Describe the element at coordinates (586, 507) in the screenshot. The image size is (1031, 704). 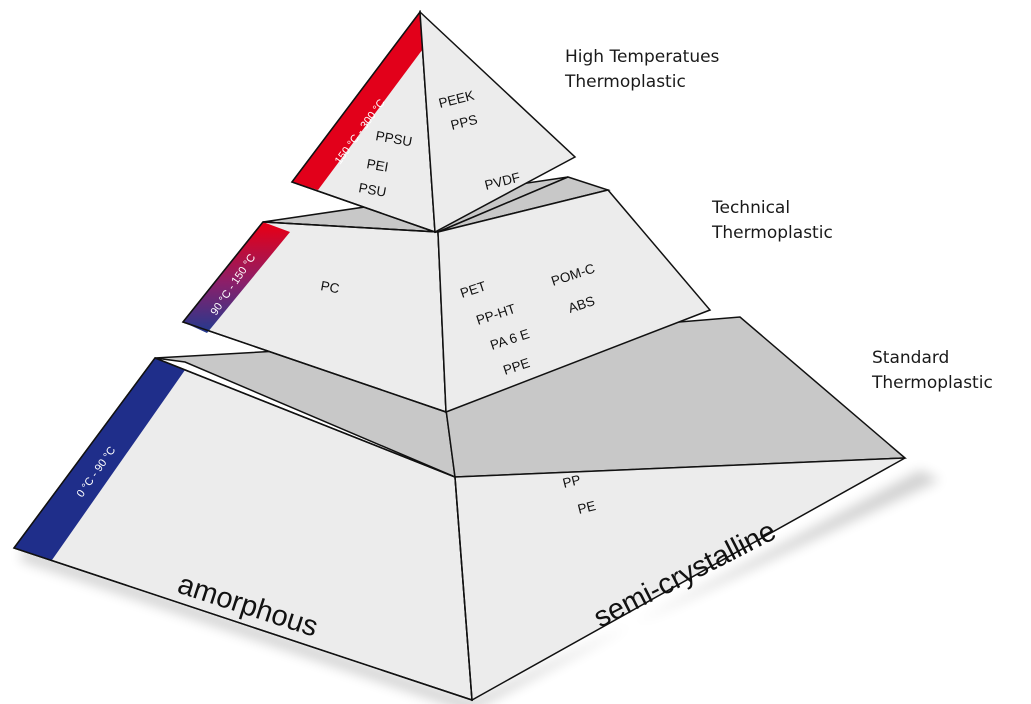
I see `material-label: PE` at that location.